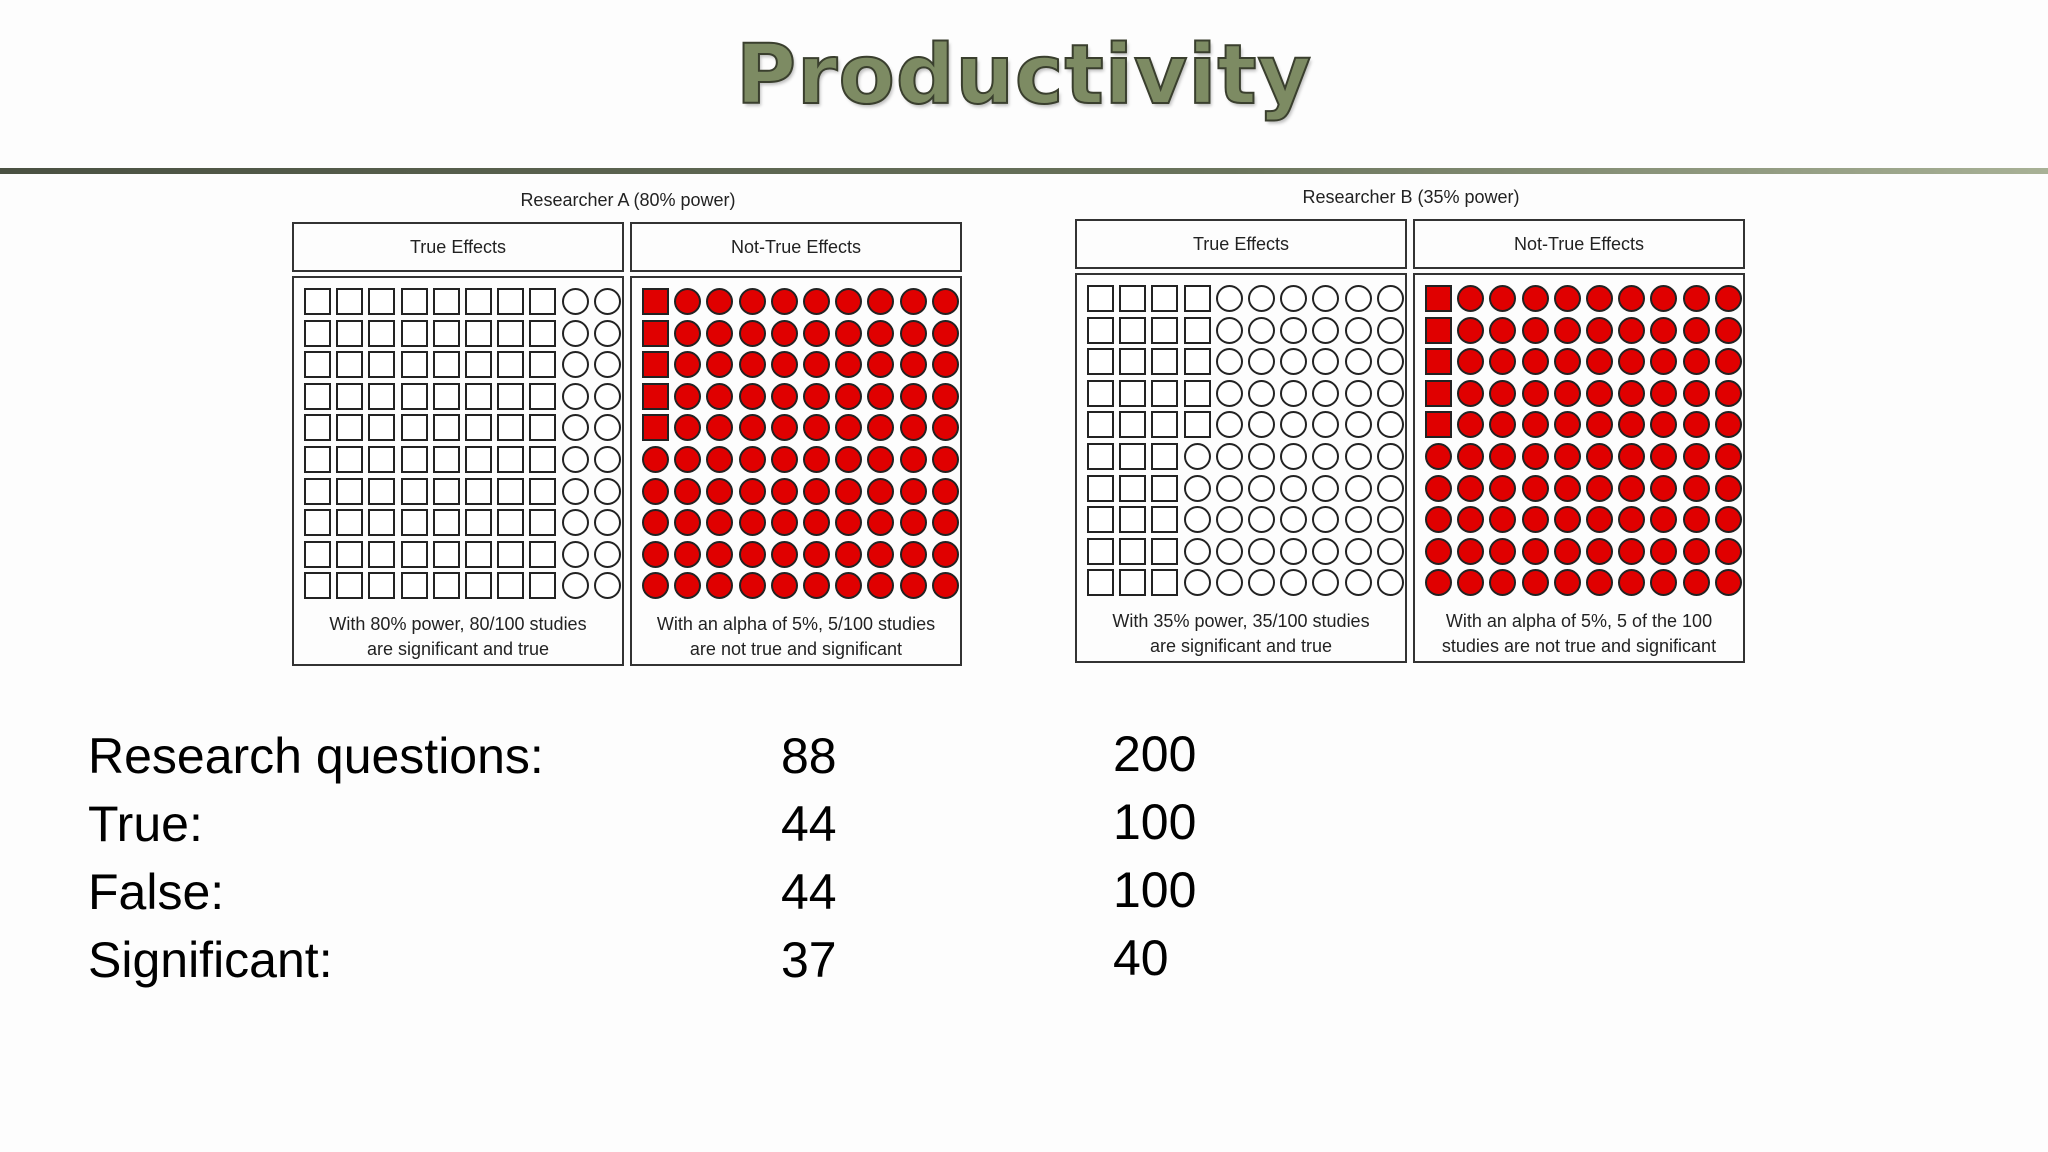 This screenshot has width=2048, height=1152. I want to click on stat-value-b: 40, so click(1141, 958).